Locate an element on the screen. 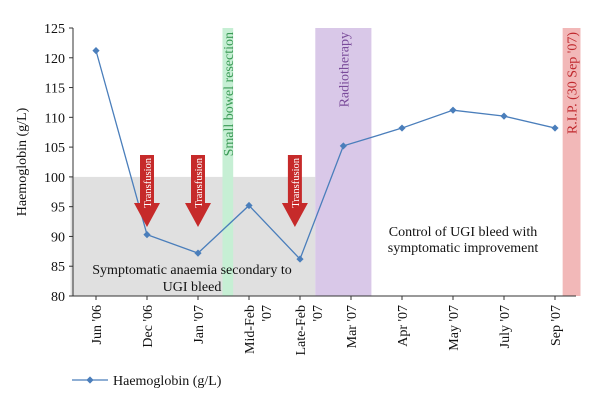 Image resolution: width=600 pixels, height=411 pixels. x-tick-label: Late-Feb is located at coordinates (301, 330).